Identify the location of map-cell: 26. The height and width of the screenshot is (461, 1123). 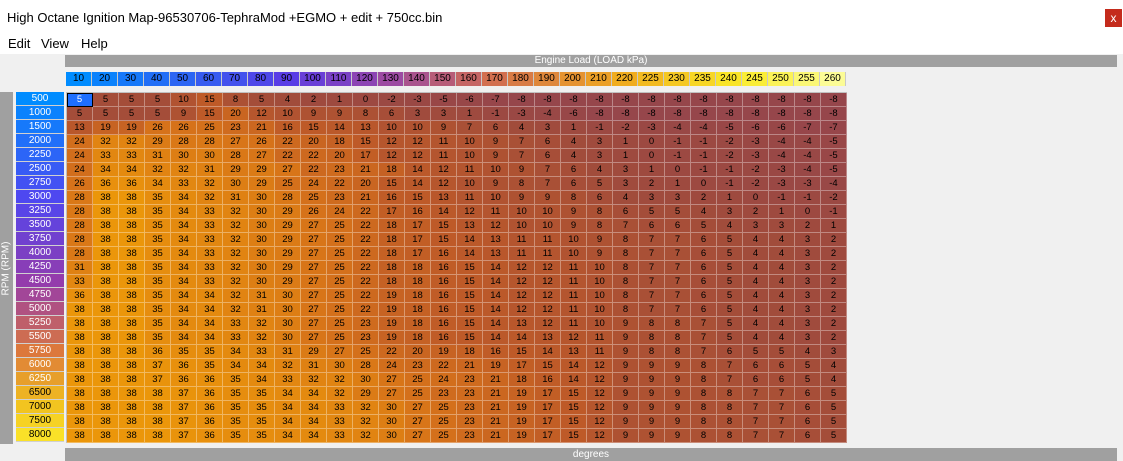
(158, 128).